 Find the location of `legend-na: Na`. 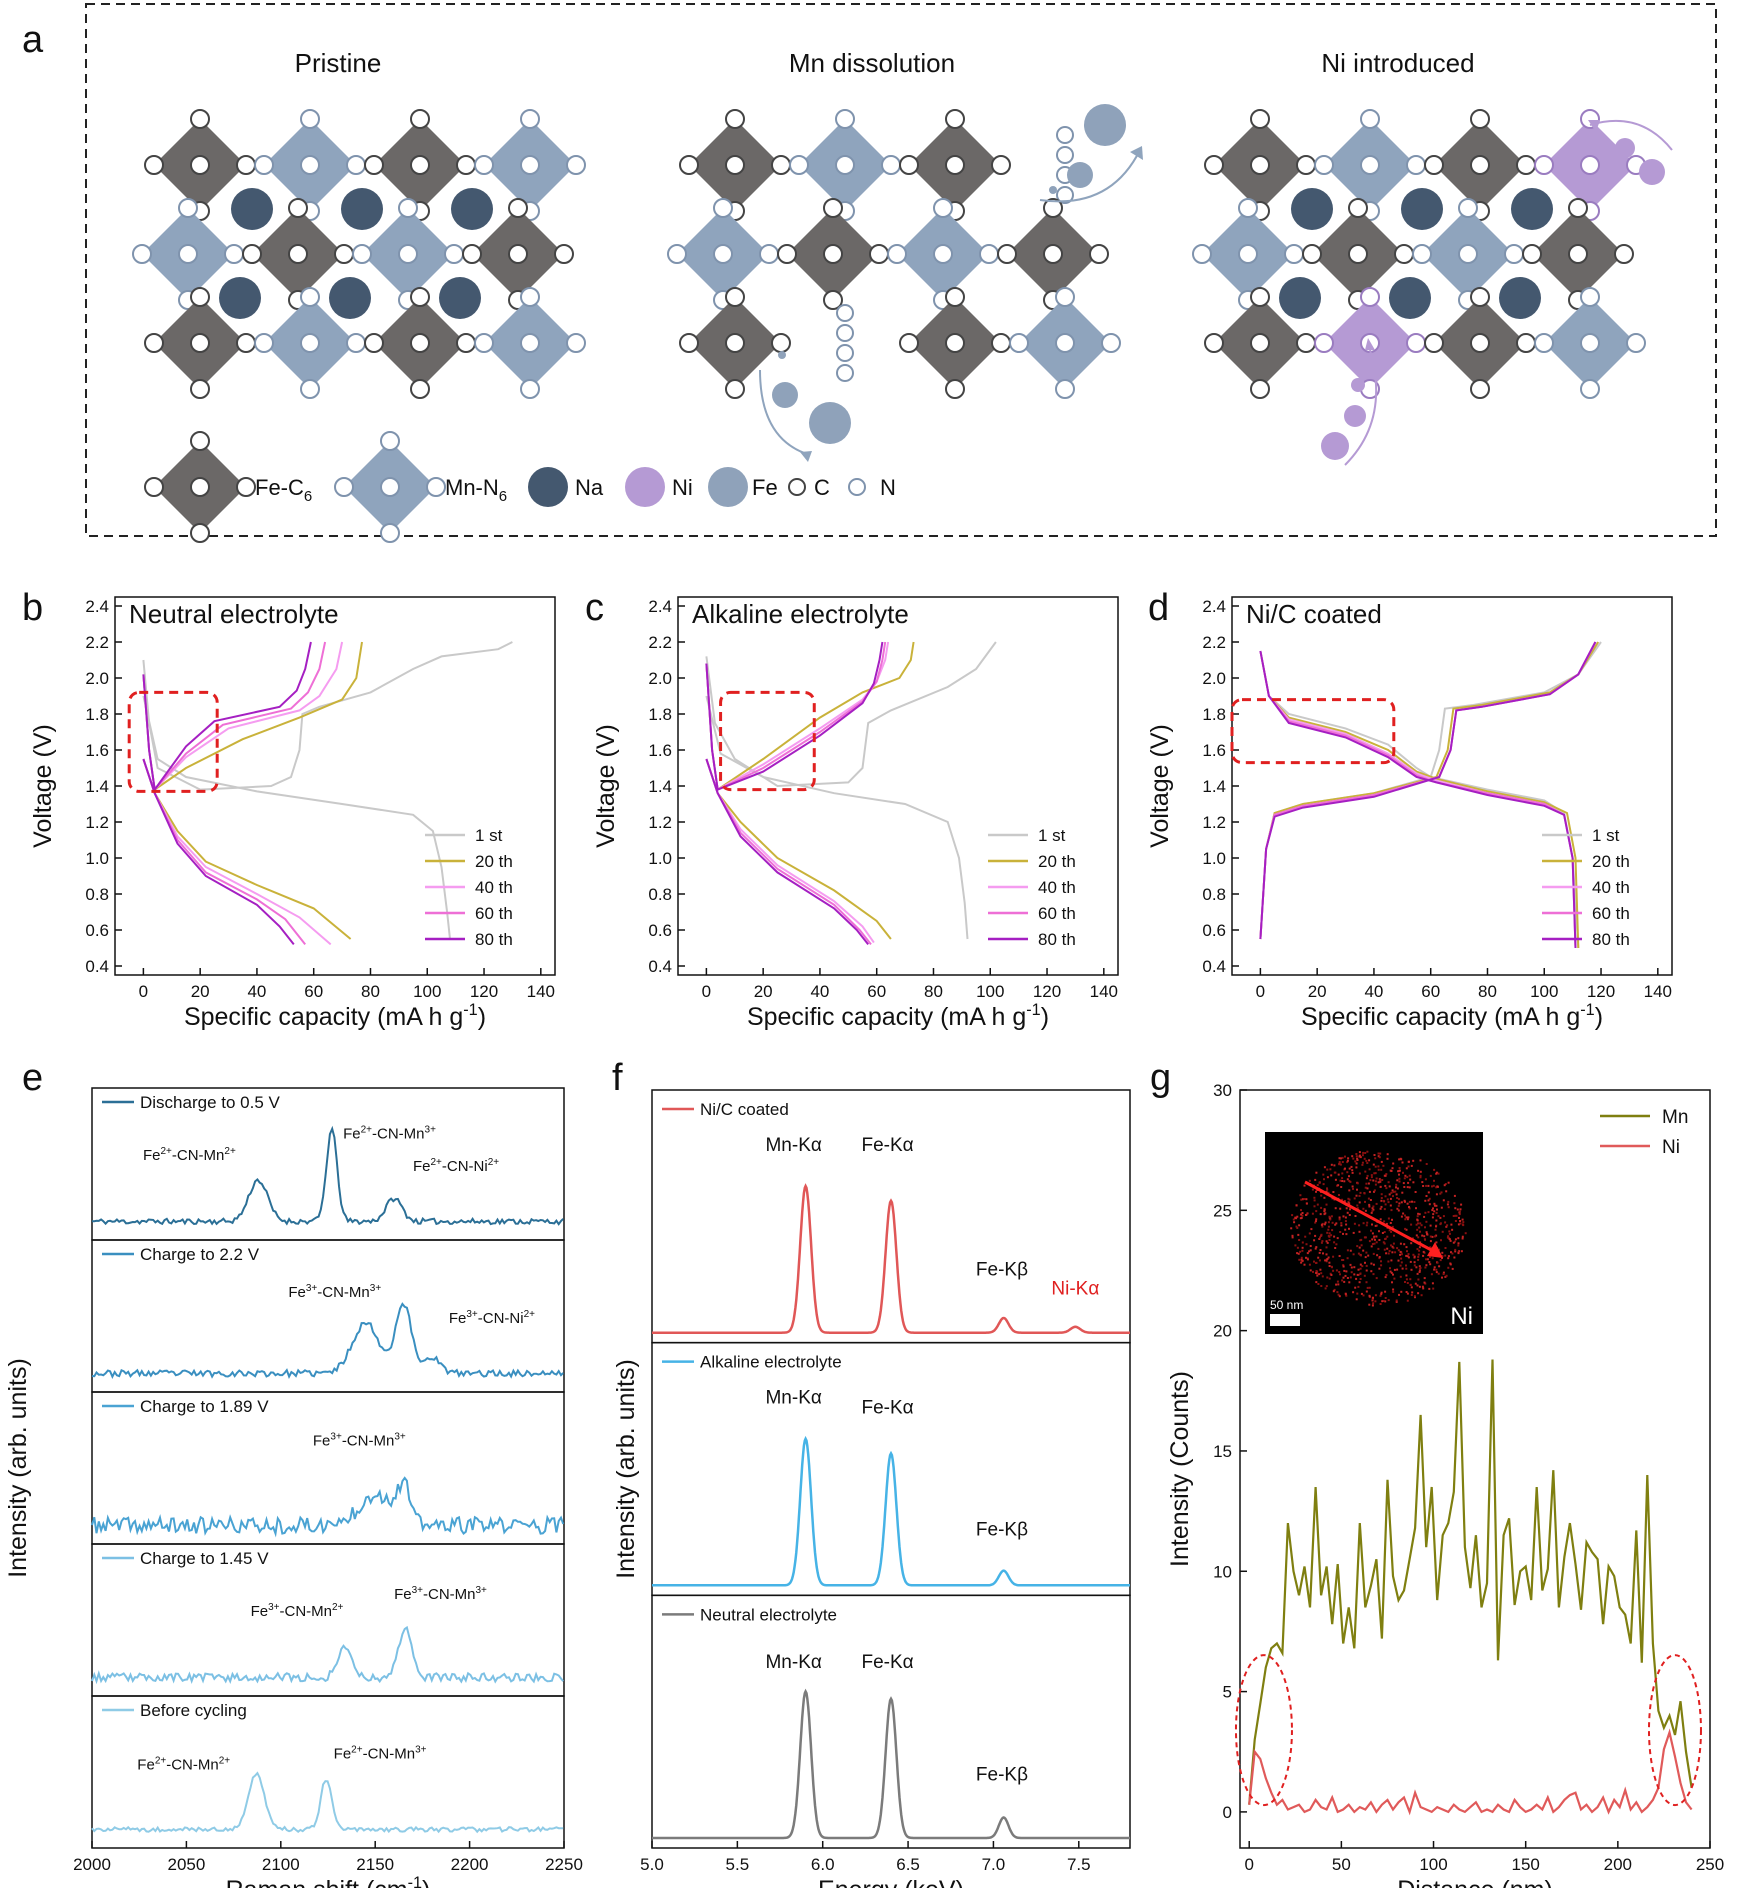

legend-na: Na is located at coordinates (589, 487).